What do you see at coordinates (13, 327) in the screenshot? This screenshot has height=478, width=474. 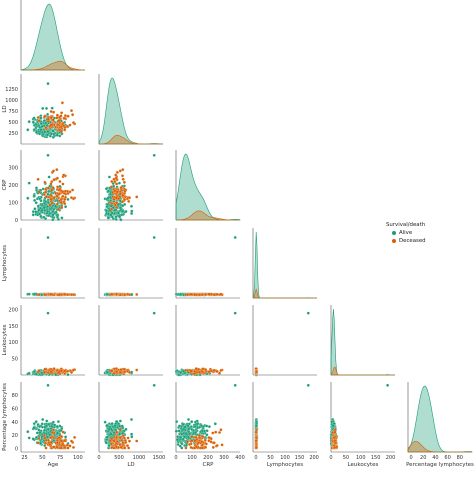 I see `ytick-label: 150` at bounding box center [13, 327].